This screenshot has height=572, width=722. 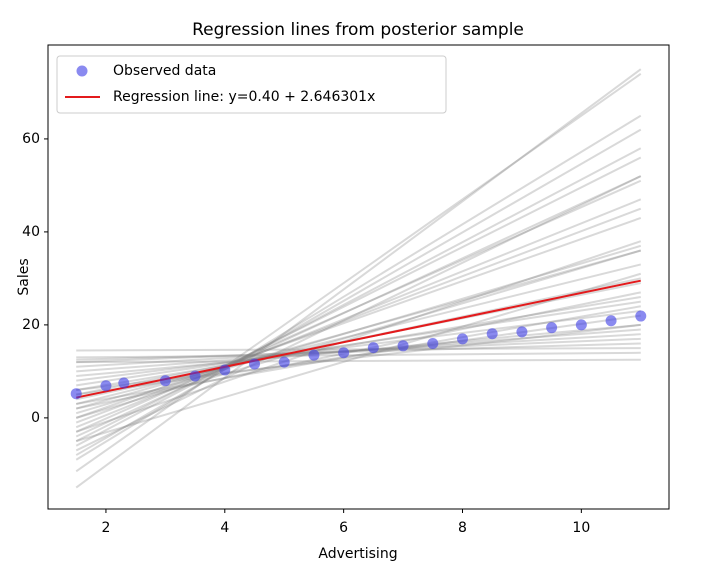 What do you see at coordinates (224, 528) in the screenshot?
I see `x-tick-label: 4` at bounding box center [224, 528].